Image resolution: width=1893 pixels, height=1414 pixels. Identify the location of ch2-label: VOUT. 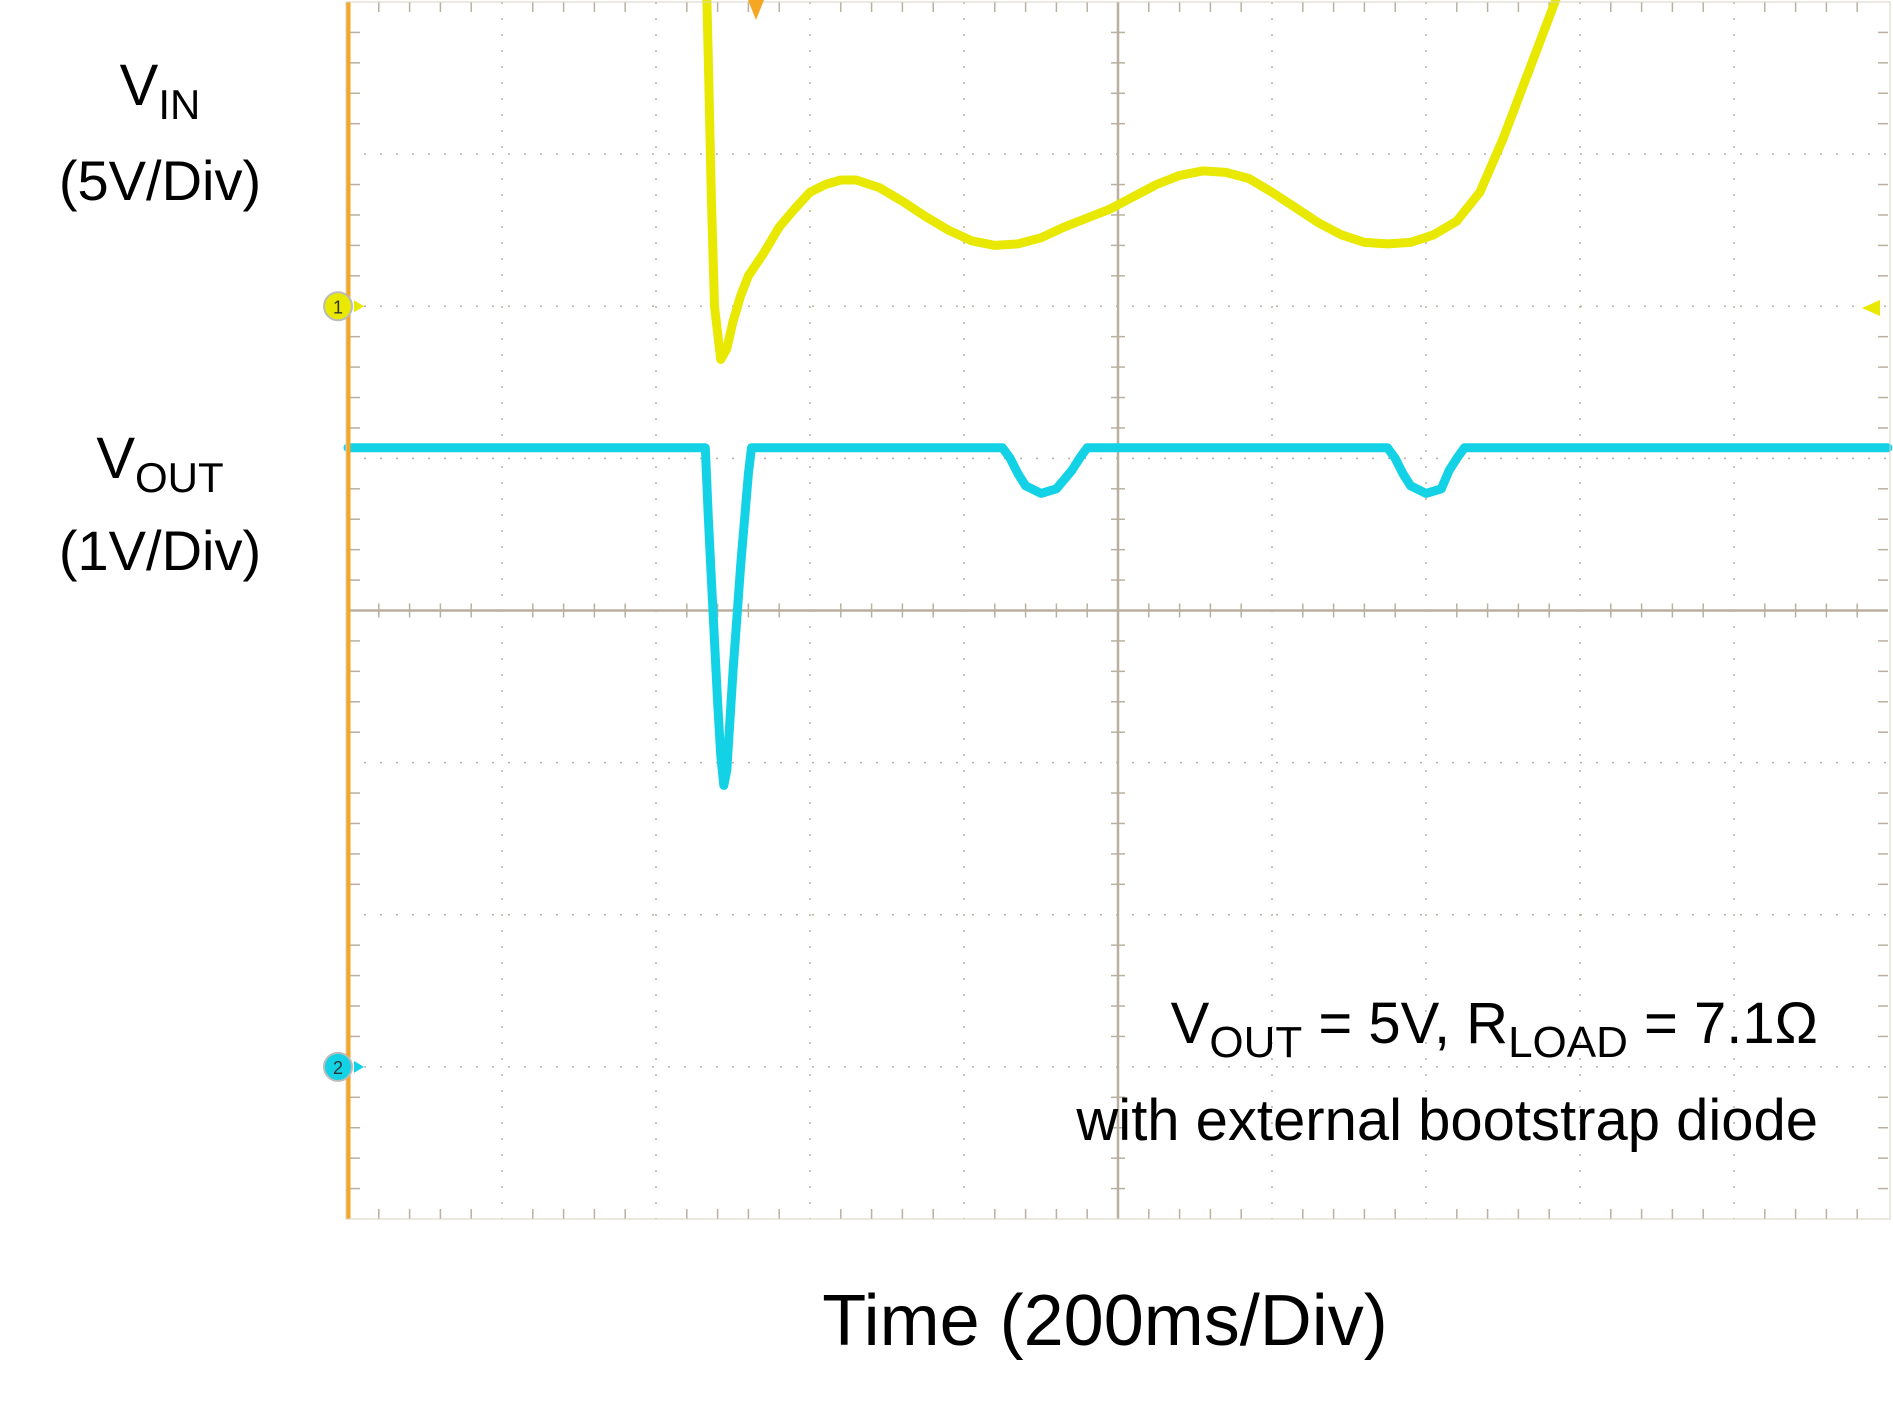
(159, 463).